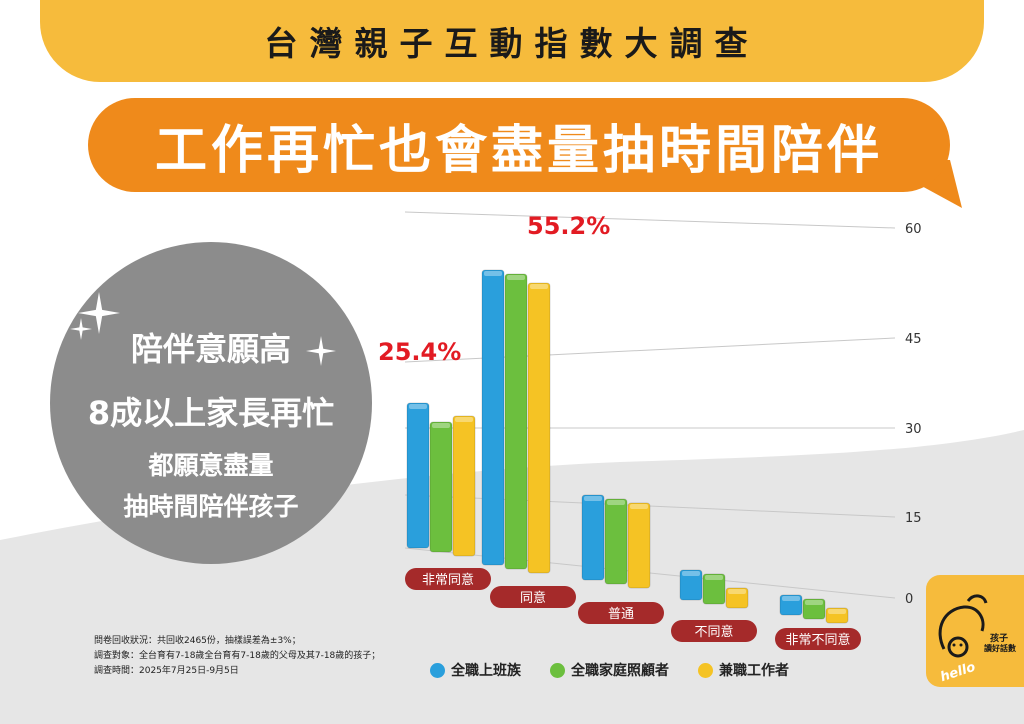 Image resolution: width=1024 pixels, height=724 pixels. I want to click on legend-item-0: 全職上班族, so click(475, 670).